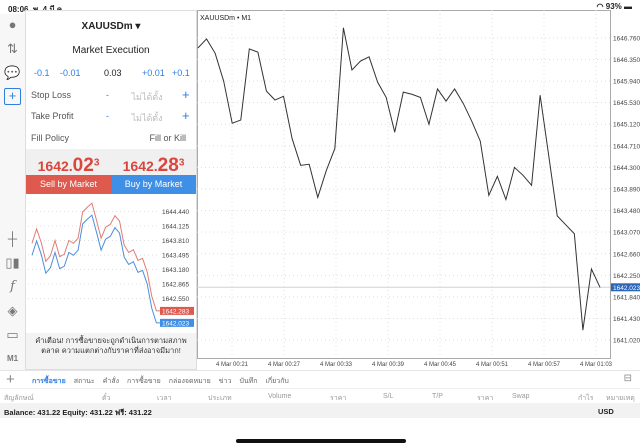  Describe the element at coordinates (620, 398) in the screenshot. I see `column-header: หมายเหตุ` at that location.